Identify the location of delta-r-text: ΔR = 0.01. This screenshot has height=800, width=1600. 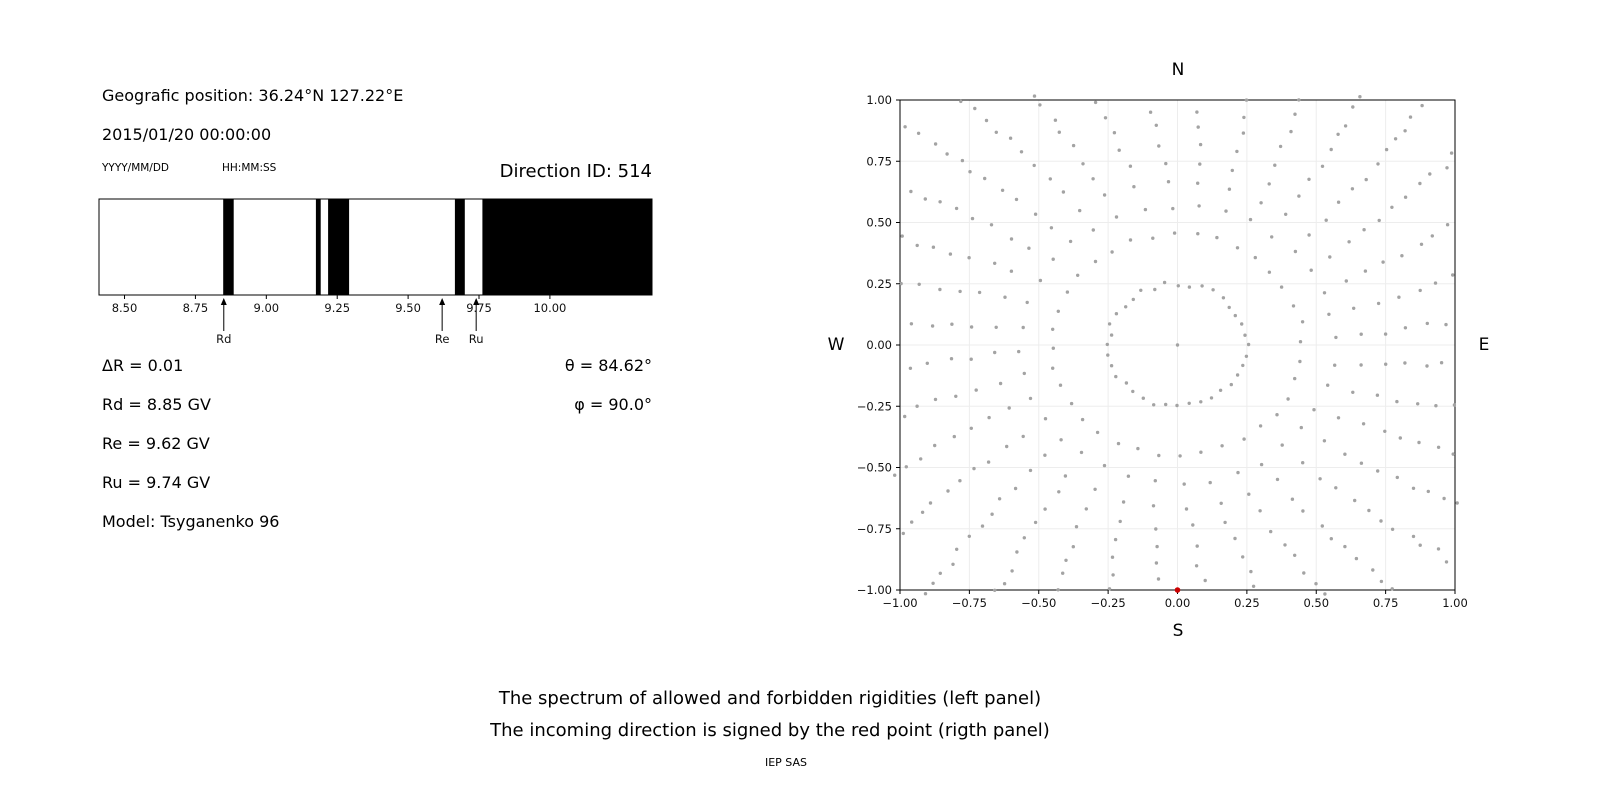
(143, 365).